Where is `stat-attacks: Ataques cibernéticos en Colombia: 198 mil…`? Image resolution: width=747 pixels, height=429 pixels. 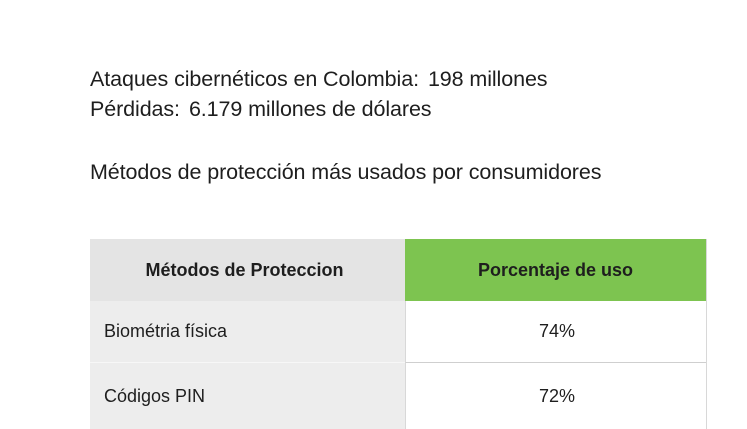 stat-attacks: Ataques cibernéticos en Colombia: 198 mil… is located at coordinates (319, 79).